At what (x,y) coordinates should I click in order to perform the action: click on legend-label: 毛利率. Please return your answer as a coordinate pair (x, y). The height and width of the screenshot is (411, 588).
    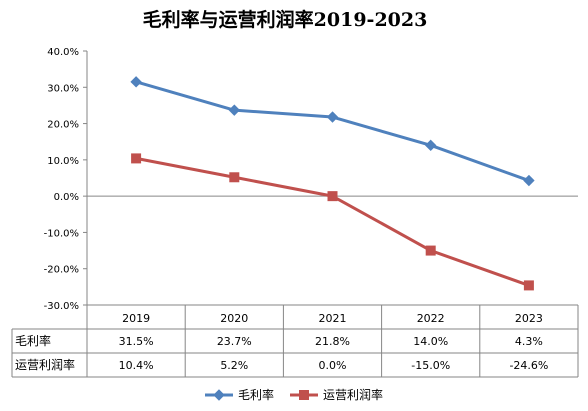
    Looking at the image, I should click on (256, 394).